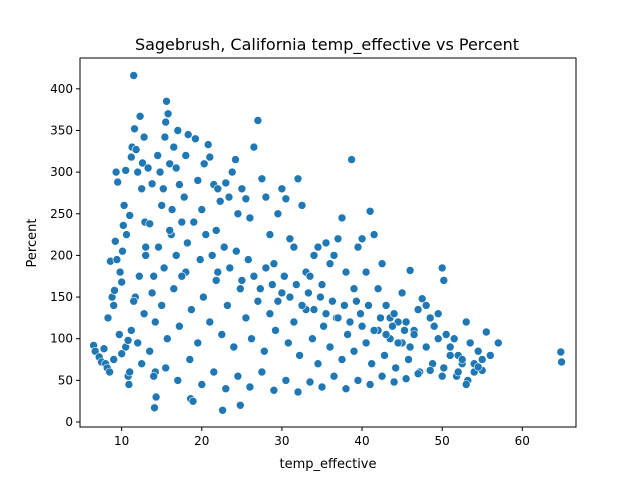 The width and height of the screenshot is (640, 480). I want to click on y-axis-label: Percent, so click(32, 243).